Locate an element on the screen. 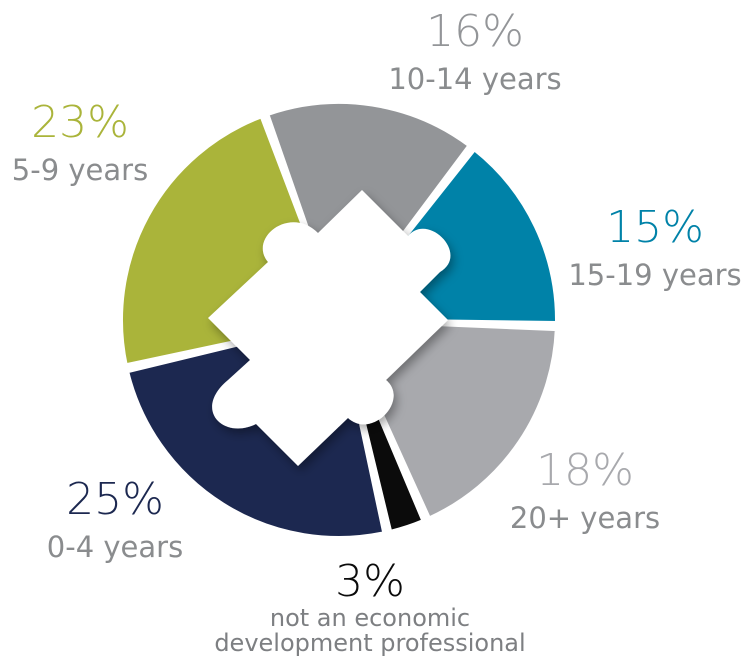  slice-percent: 25% is located at coordinates (115, 499).